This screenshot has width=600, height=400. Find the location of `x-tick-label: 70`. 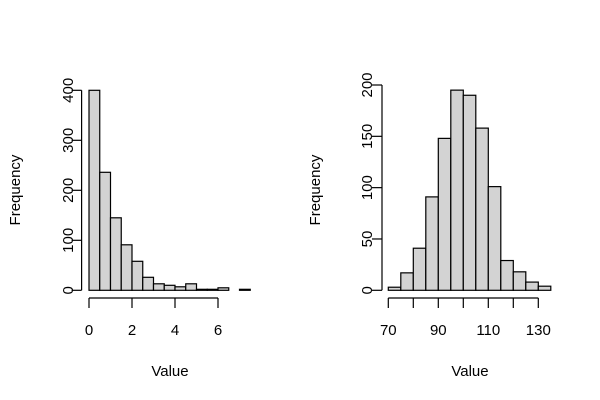

x-tick-label: 70 is located at coordinates (388, 330).